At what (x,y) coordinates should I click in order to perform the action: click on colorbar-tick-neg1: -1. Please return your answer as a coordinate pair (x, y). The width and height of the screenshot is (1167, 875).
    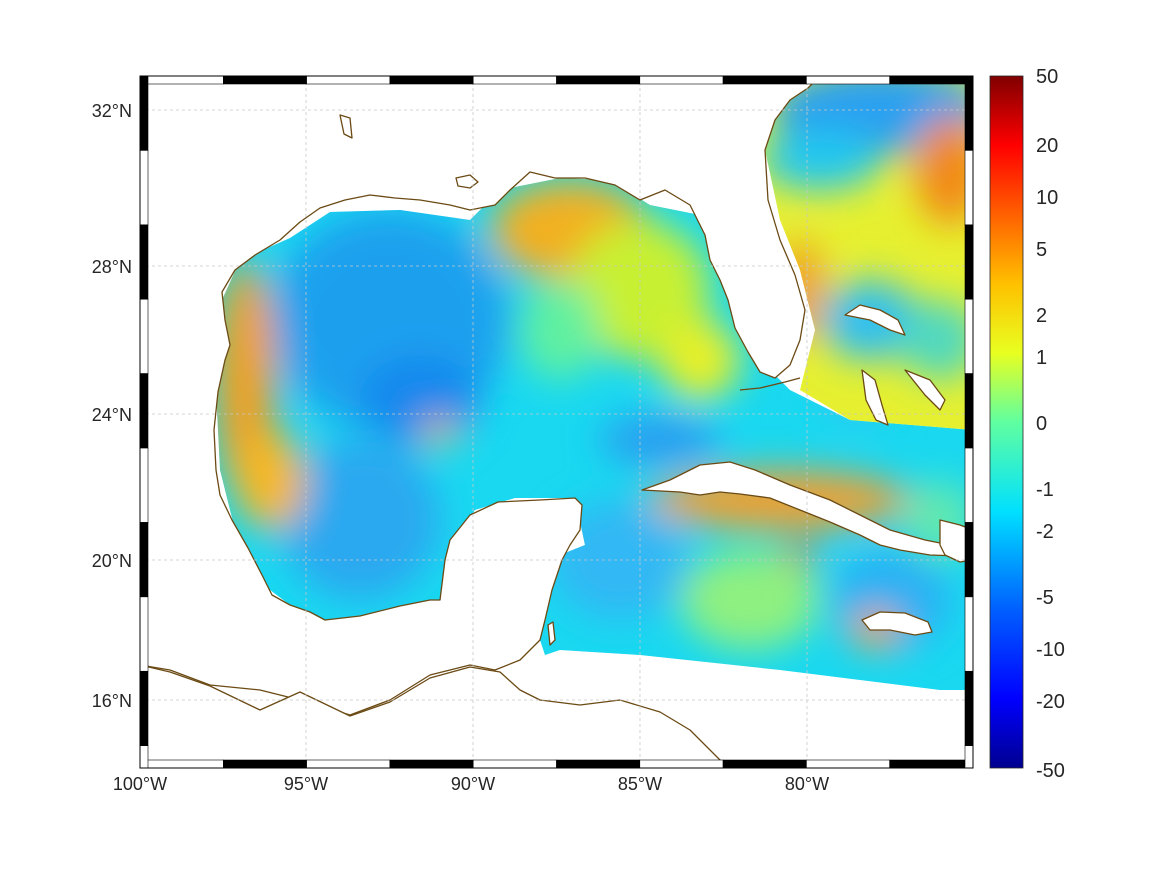
    Looking at the image, I should click on (1045, 490).